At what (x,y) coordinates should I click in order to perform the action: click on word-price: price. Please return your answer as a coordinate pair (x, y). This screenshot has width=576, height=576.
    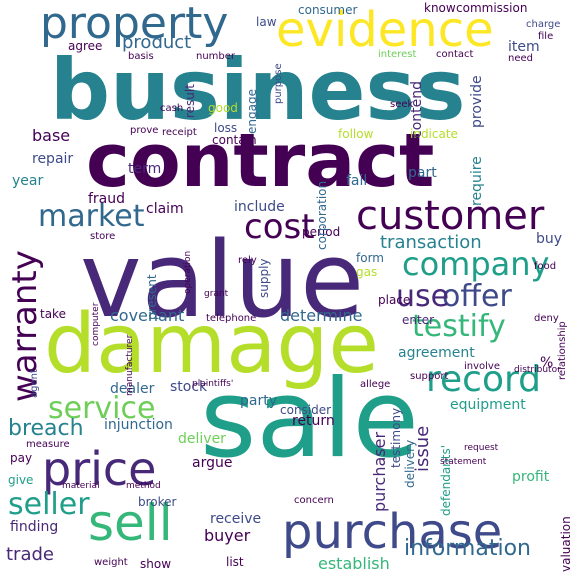
    Looking at the image, I should click on (99, 469).